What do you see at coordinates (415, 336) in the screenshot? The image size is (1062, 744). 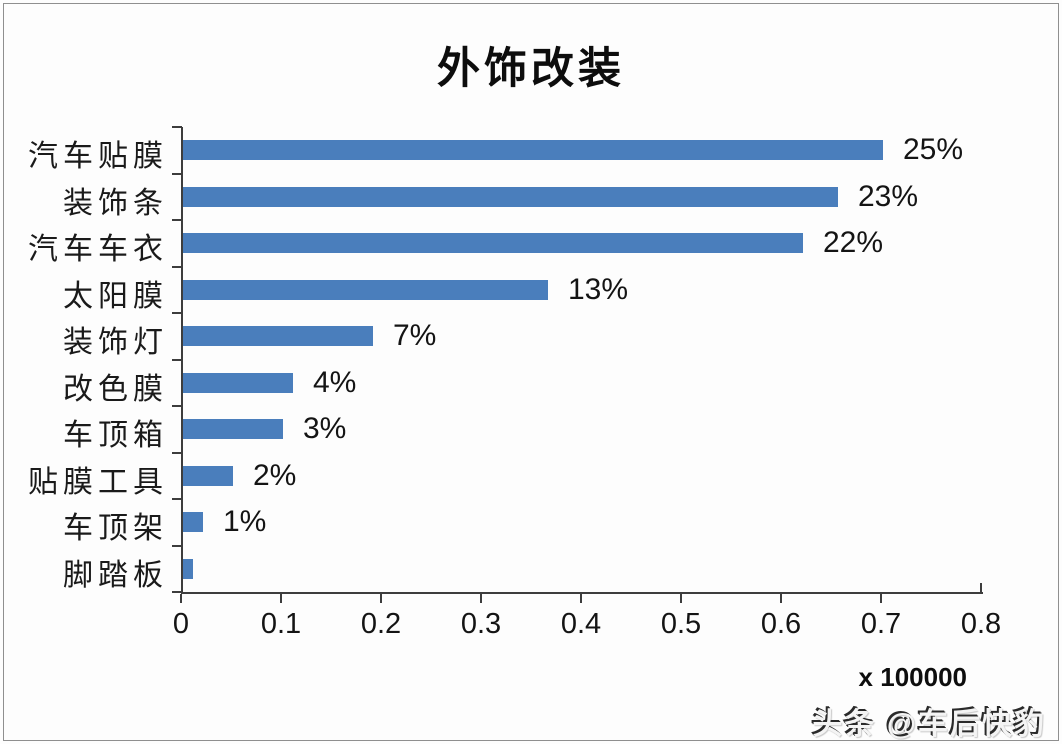 I see `bar-value-label: 7%` at bounding box center [415, 336].